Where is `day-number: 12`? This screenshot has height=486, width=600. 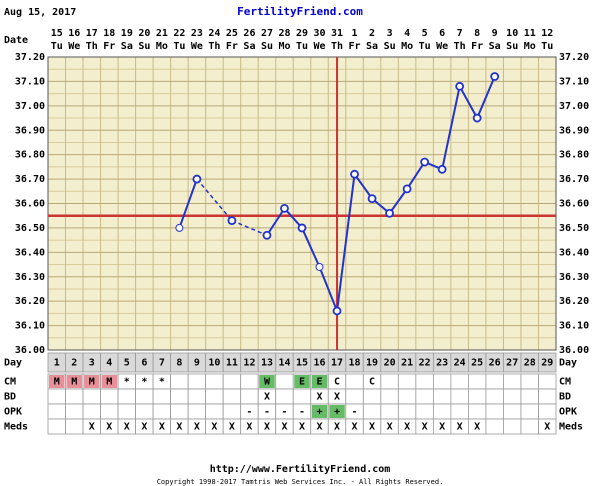
day-number: 12 is located at coordinates (249, 363).